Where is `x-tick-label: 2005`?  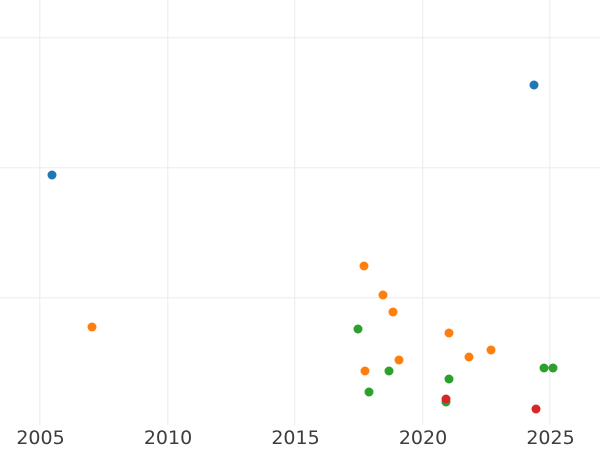
x-tick-label: 2005 is located at coordinates (40, 438).